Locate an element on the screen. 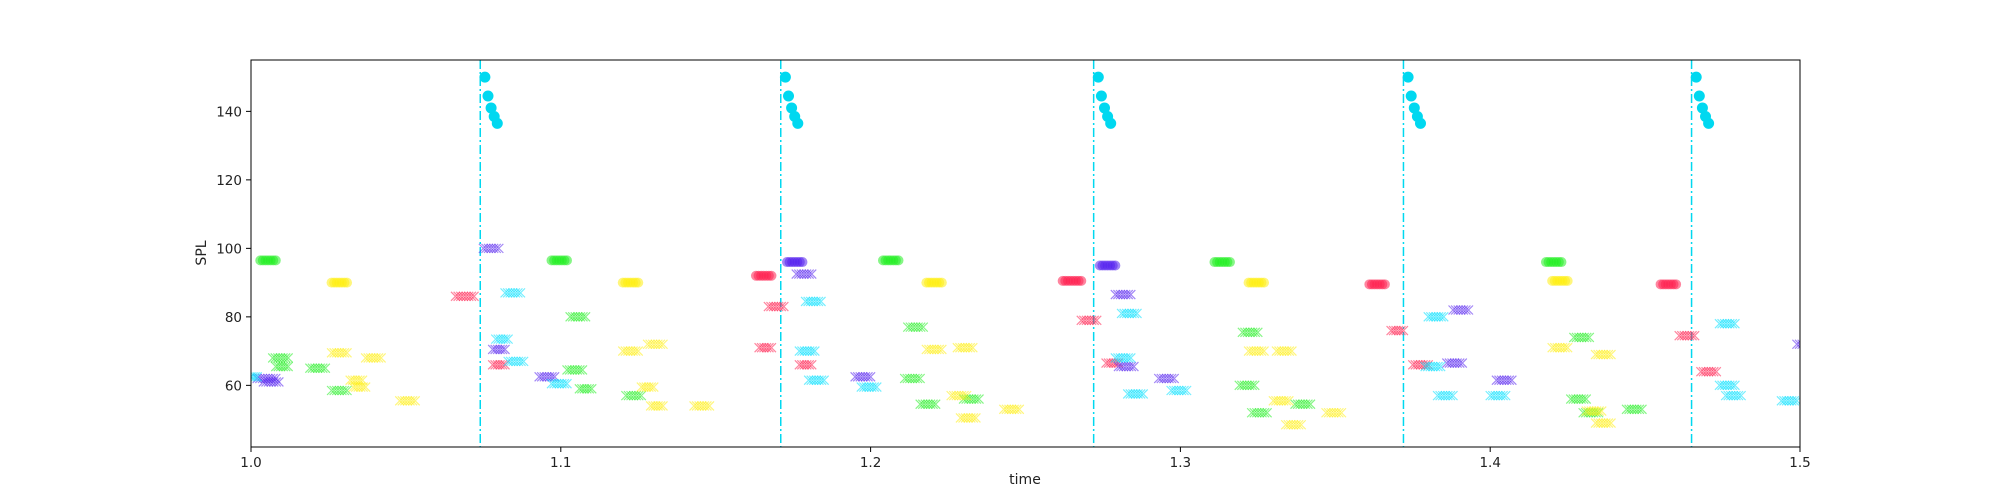 The width and height of the screenshot is (2000, 500). y-tick-label: 80 is located at coordinates (233, 318).